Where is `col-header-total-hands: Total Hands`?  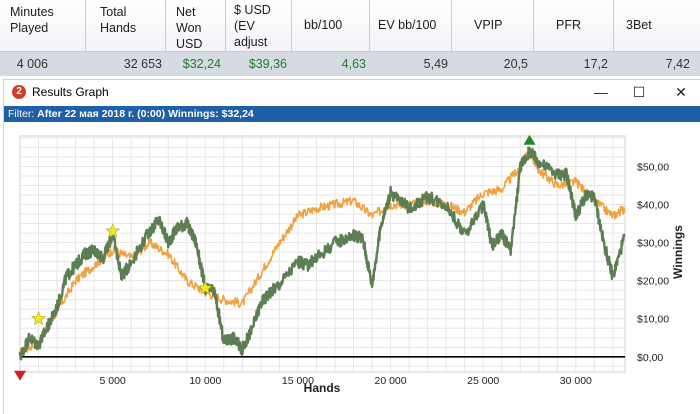 col-header-total-hands: Total Hands is located at coordinates (126, 25).